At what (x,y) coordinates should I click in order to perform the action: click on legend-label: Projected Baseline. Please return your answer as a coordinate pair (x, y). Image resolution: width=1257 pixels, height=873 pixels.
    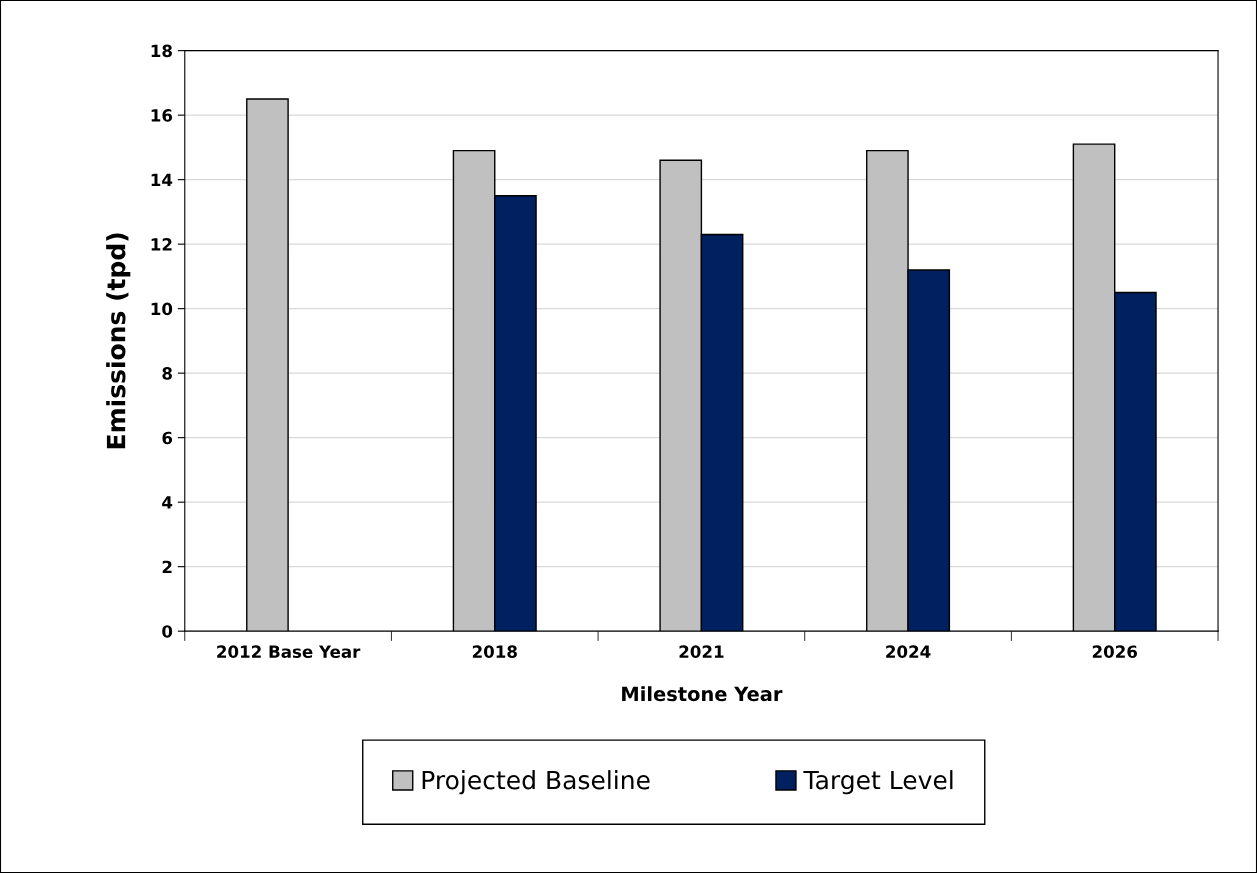
    Looking at the image, I should click on (536, 782).